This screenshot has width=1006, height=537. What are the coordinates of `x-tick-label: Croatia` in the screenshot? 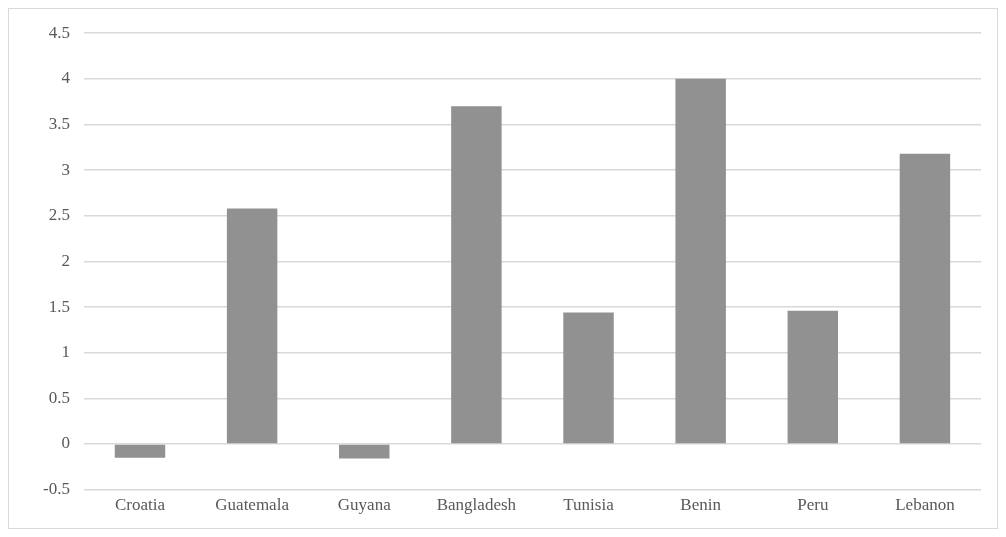 It's located at (140, 505).